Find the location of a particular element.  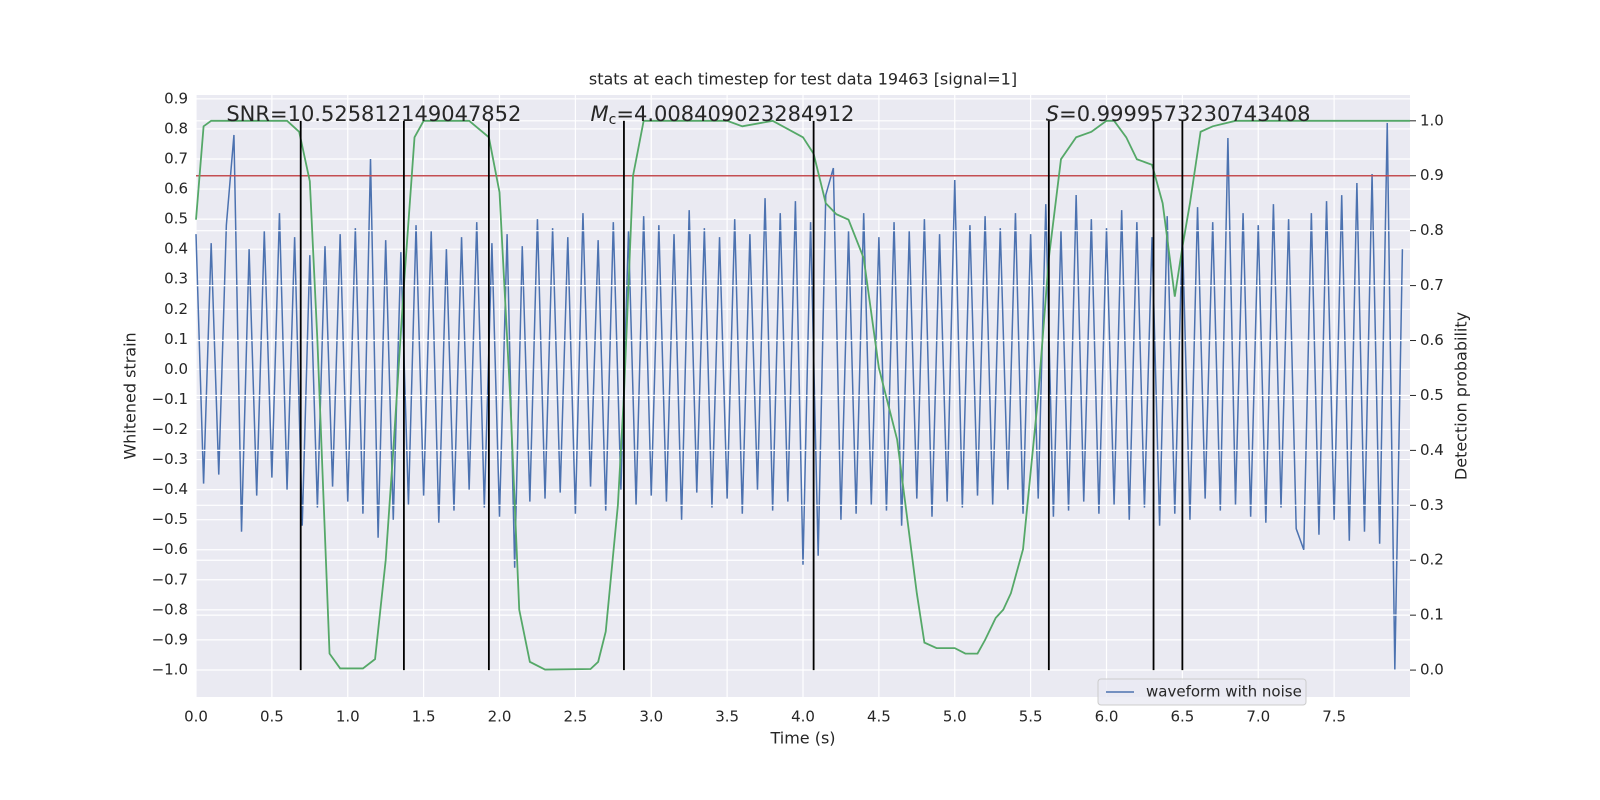

y2-tick-label: 0.7 is located at coordinates (1432, 285).